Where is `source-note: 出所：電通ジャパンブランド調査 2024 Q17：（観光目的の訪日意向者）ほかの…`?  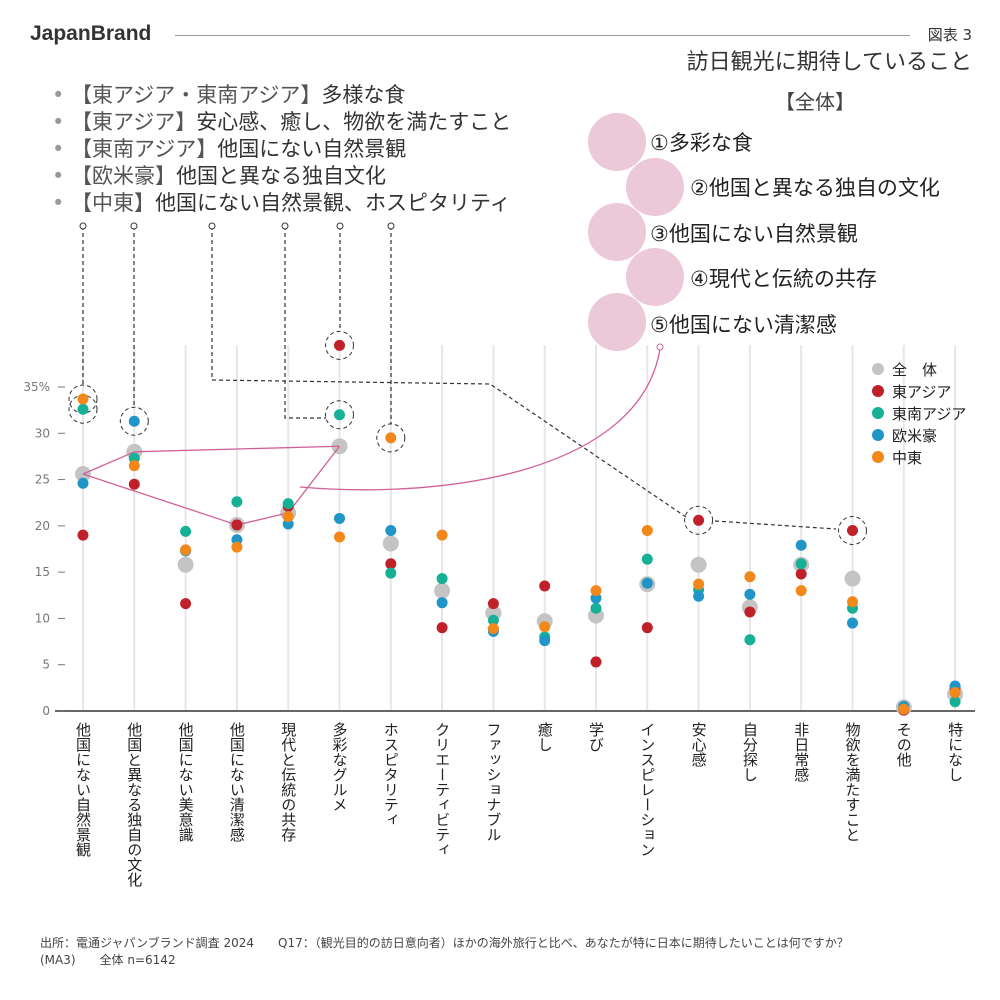
source-note: 出所：電通ジャパンブランド調査 2024 Q17：（観光目的の訪日意向者）ほかの… is located at coordinates (444, 952).